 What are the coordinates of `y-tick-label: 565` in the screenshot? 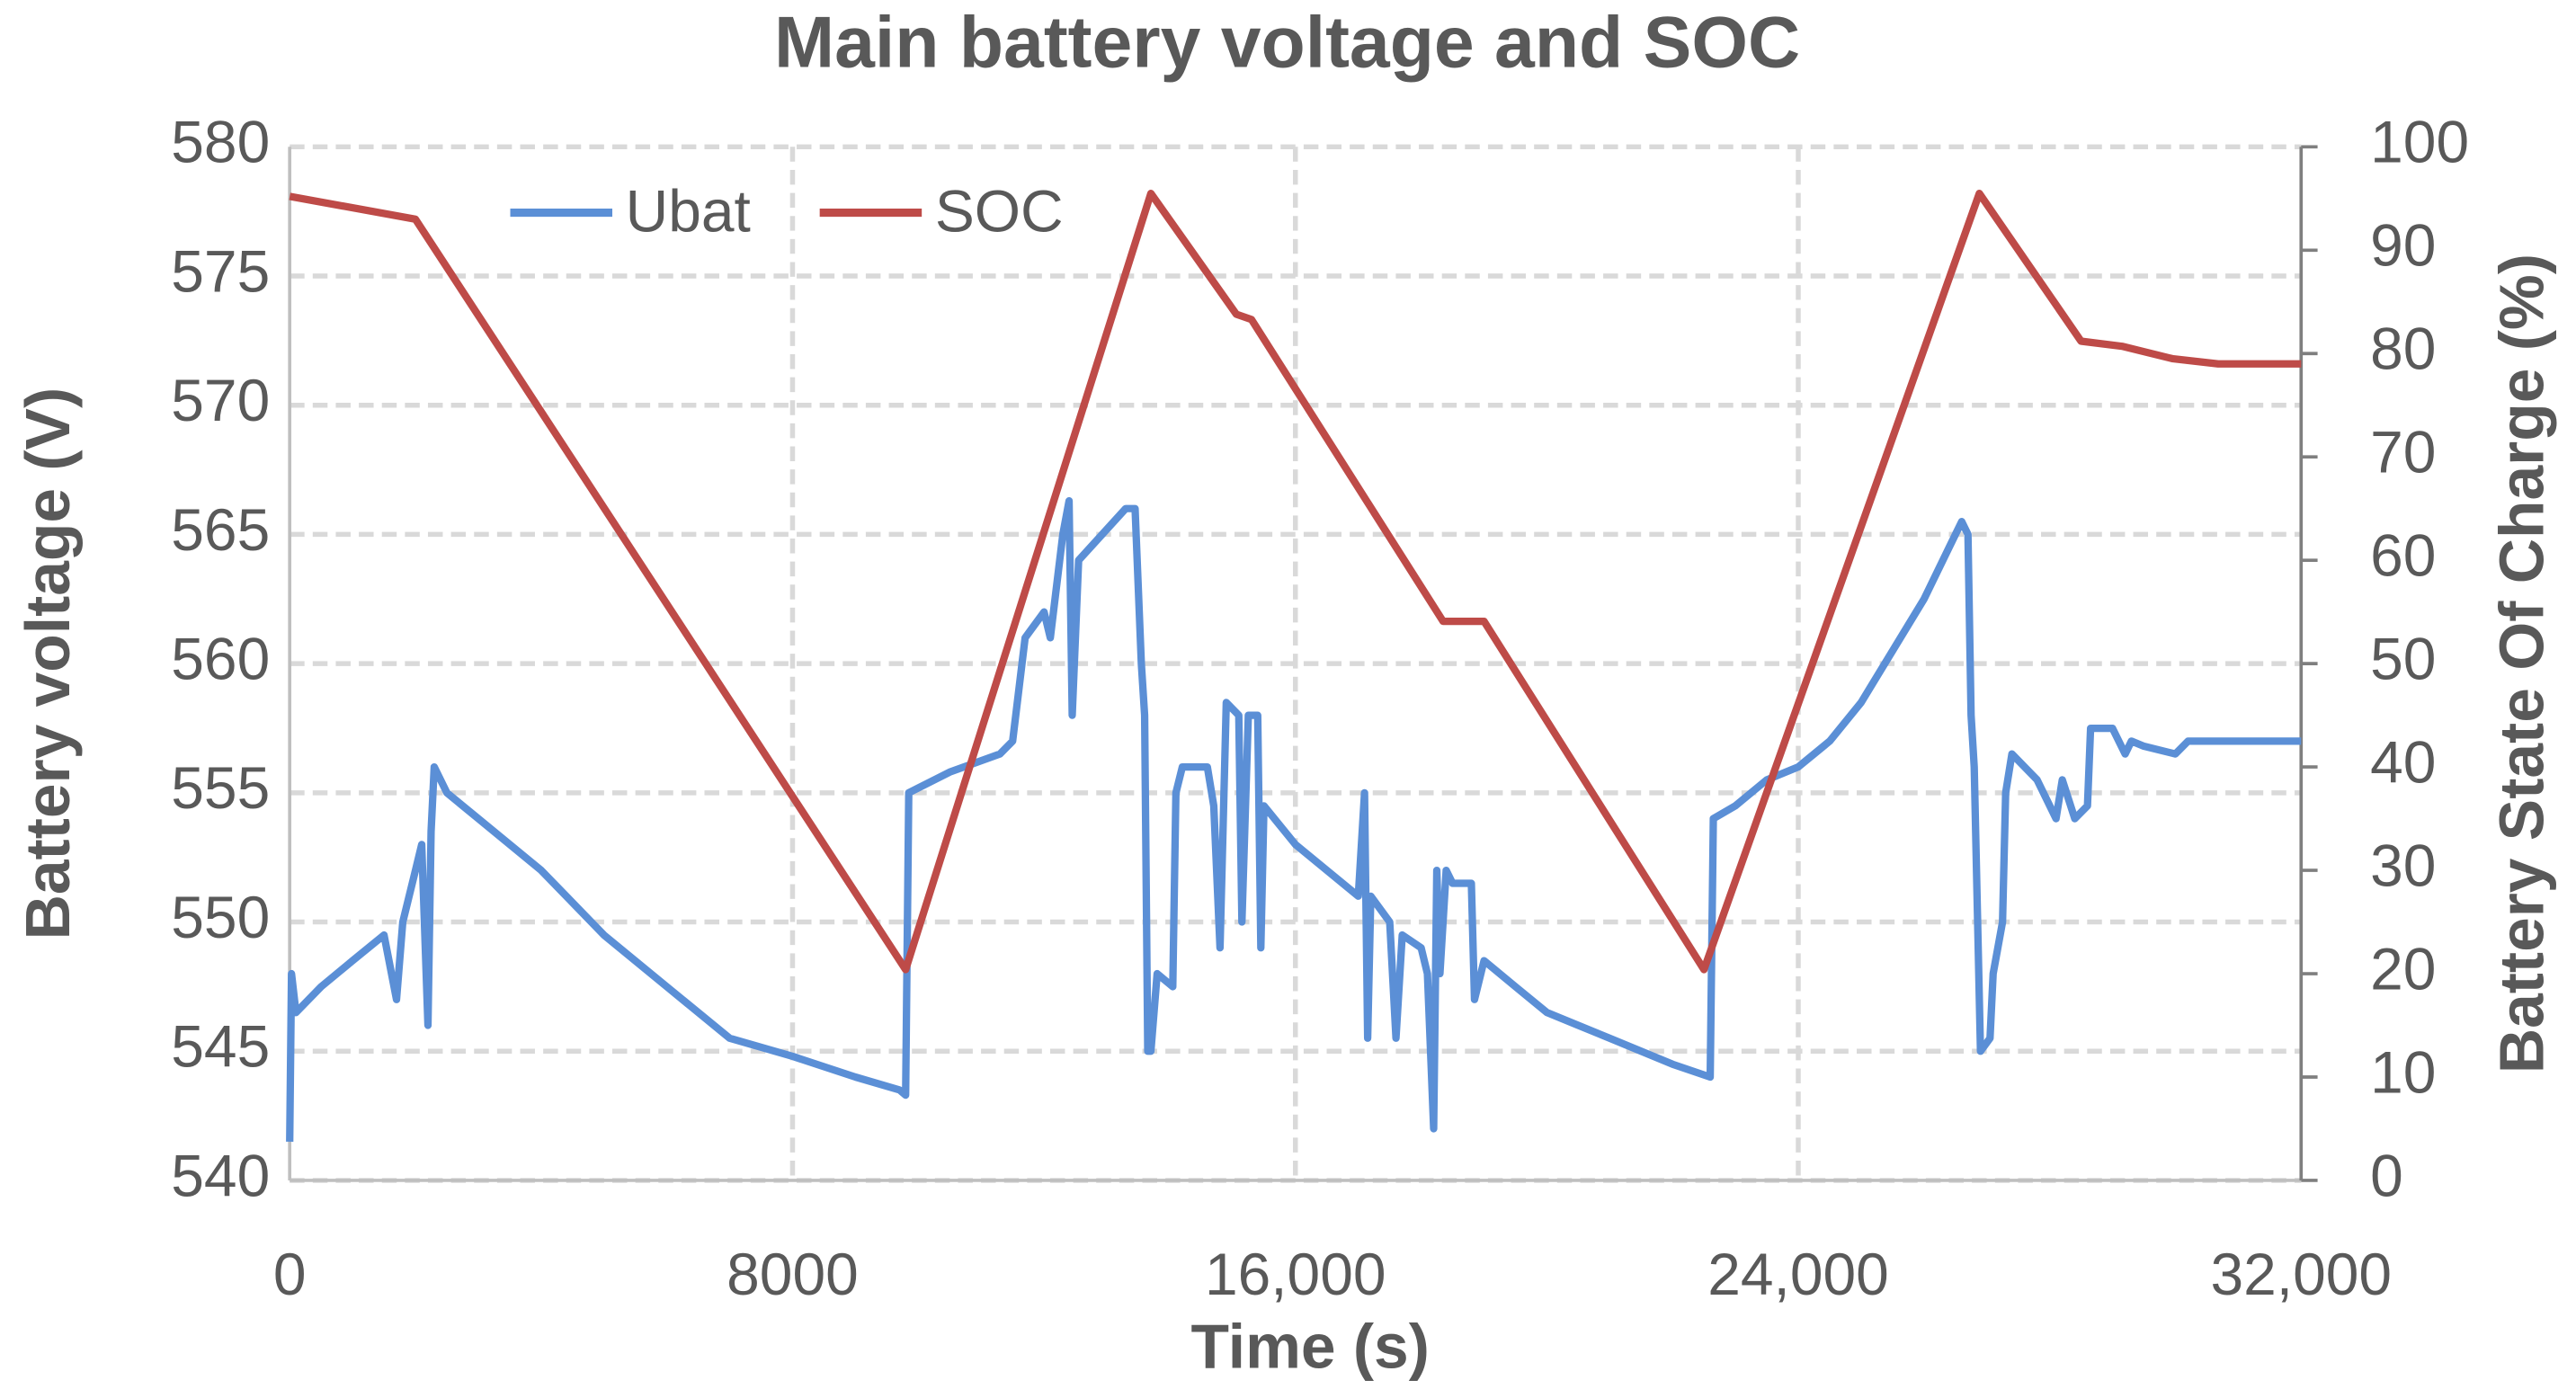 It's located at (221, 529).